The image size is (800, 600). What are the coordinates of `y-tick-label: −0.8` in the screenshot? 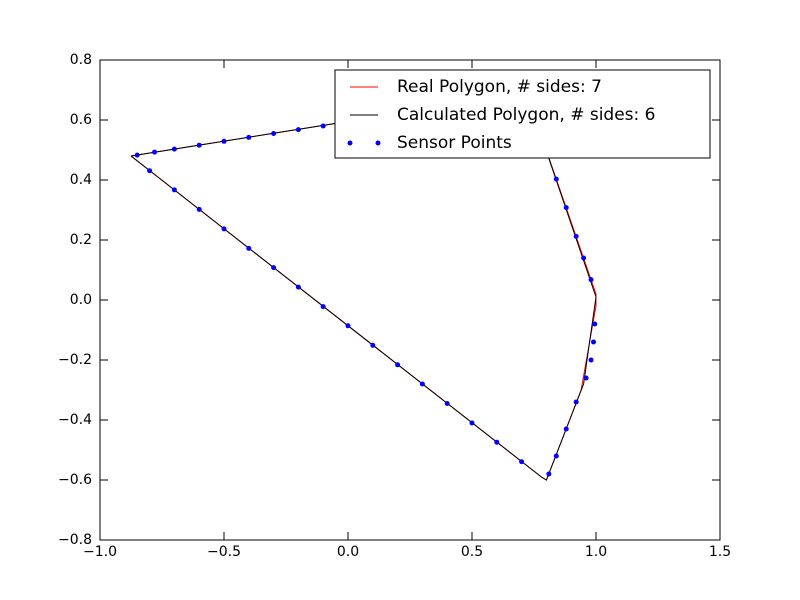 It's located at (75, 540).